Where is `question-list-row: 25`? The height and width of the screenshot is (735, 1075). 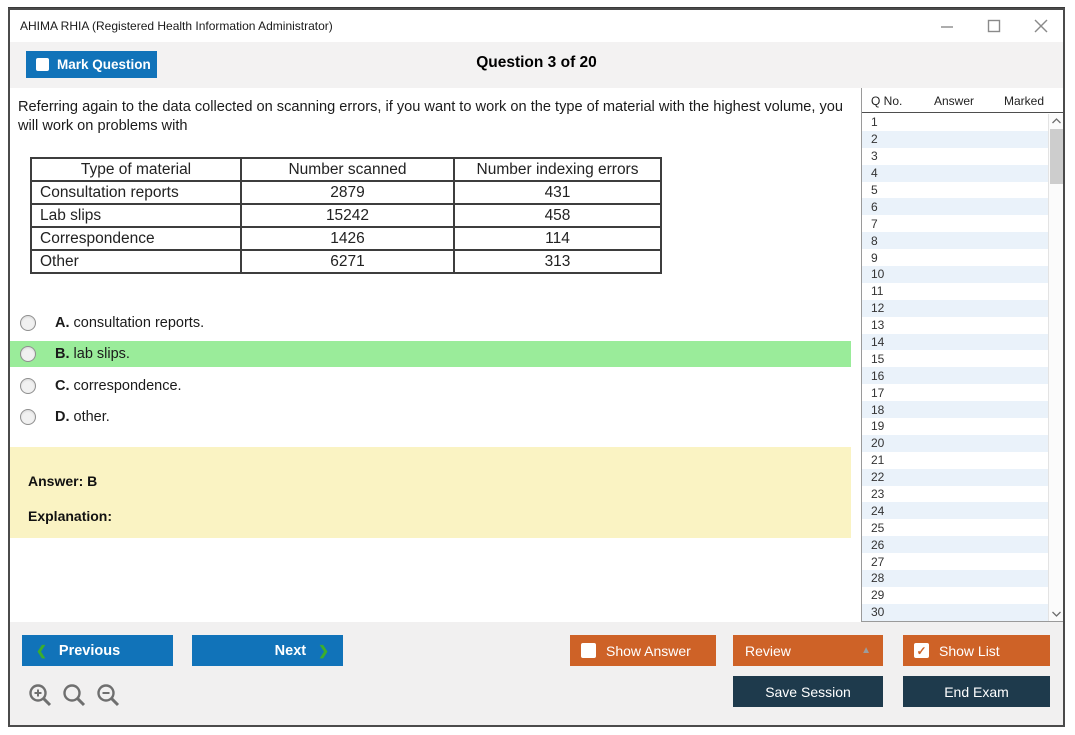 question-list-row: 25 is located at coordinates (878, 527).